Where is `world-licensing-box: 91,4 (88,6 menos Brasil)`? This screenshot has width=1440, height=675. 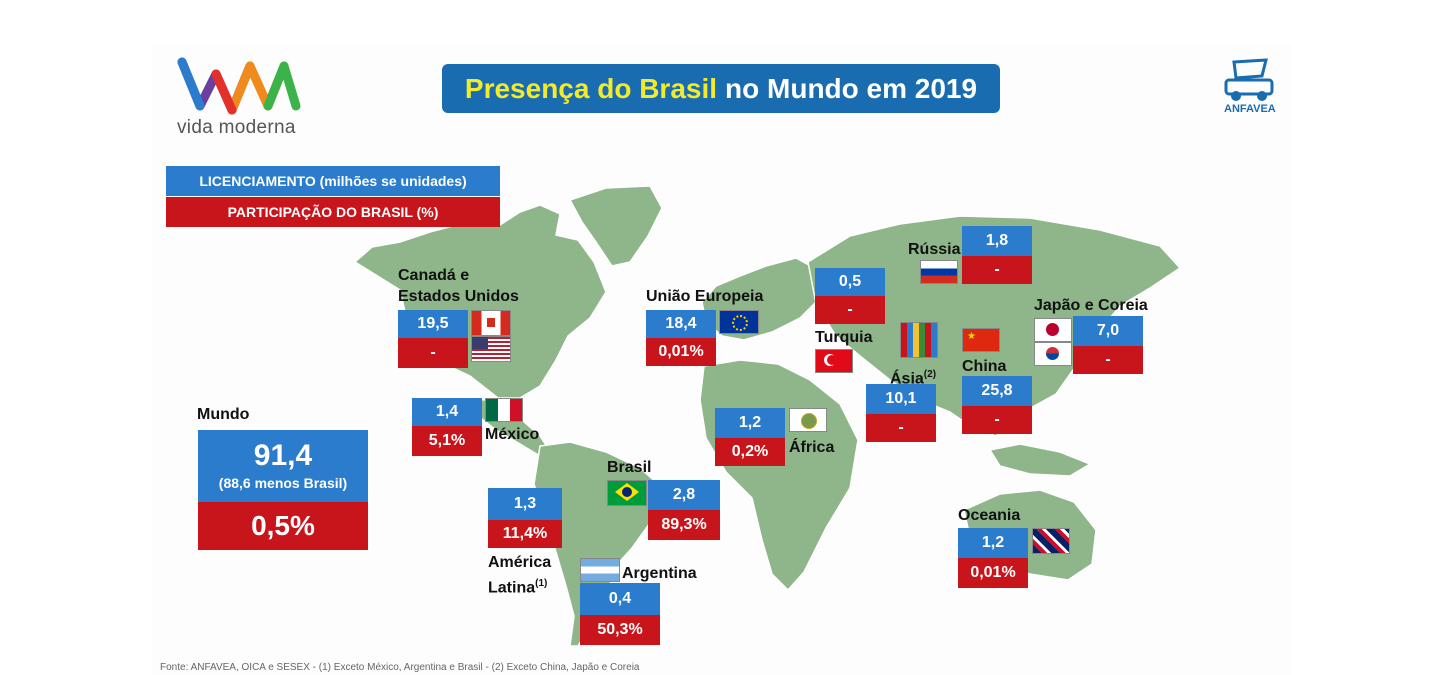 world-licensing-box: 91,4 (88,6 menos Brasil) is located at coordinates (283, 466).